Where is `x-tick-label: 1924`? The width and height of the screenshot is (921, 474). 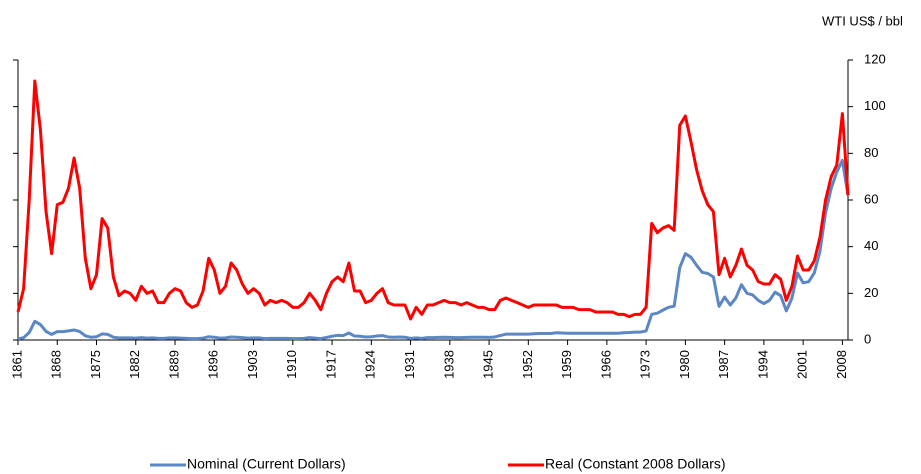
x-tick-label: 1924 is located at coordinates (370, 364).